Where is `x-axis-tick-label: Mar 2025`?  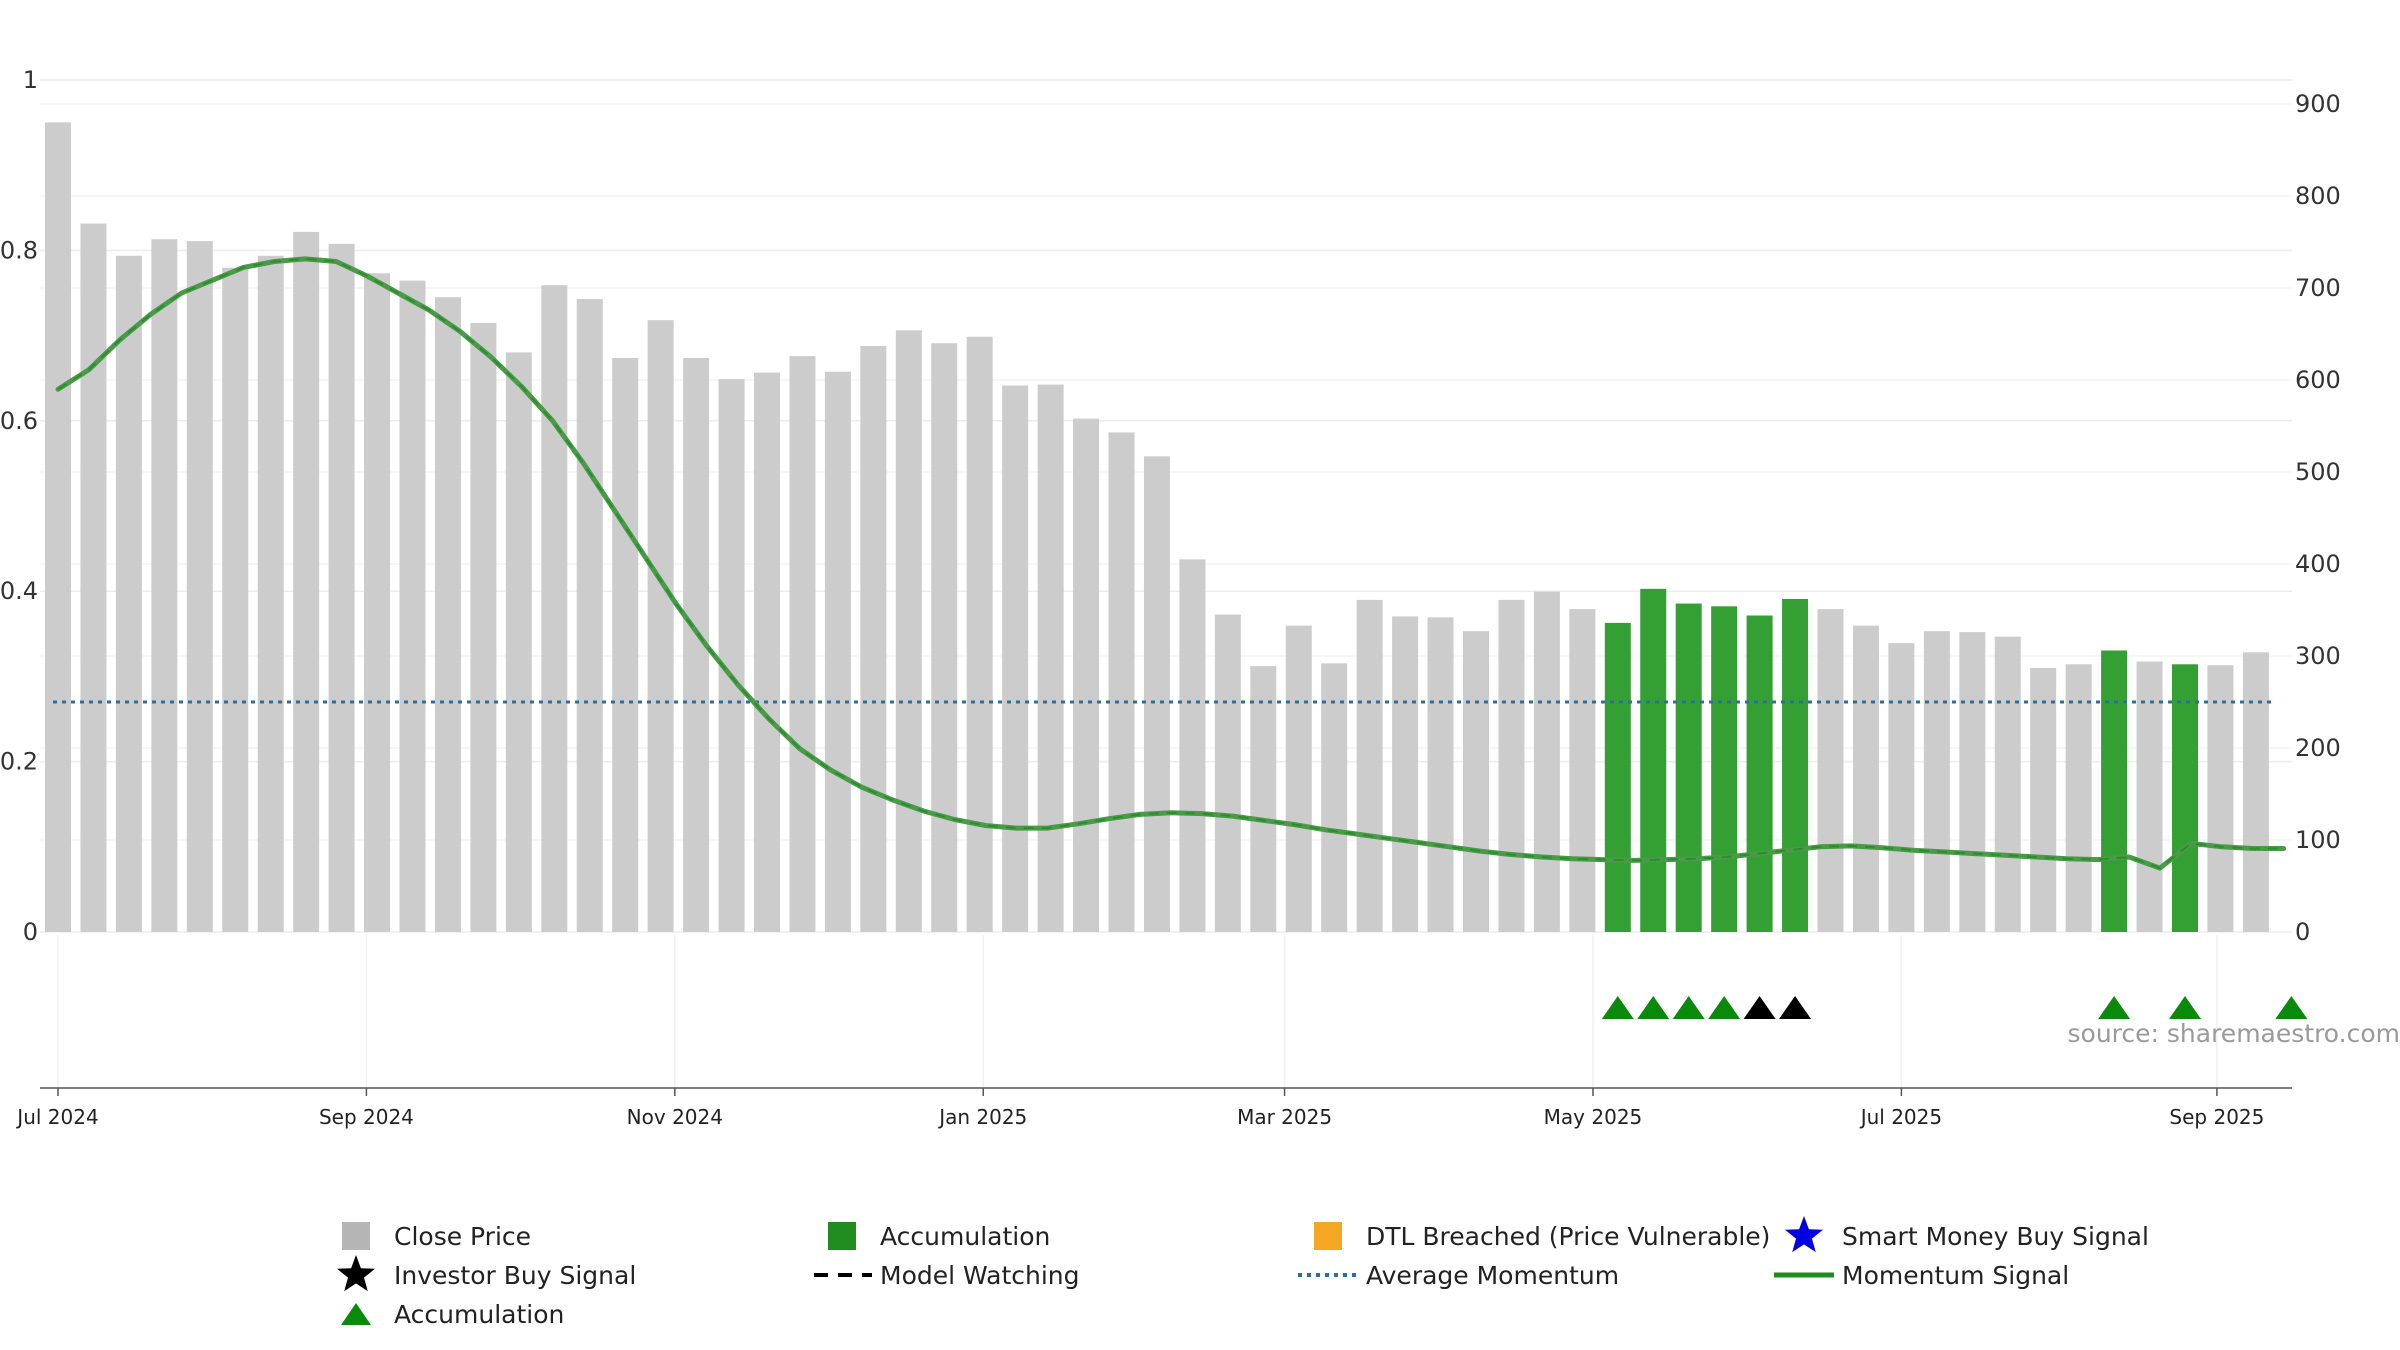 x-axis-tick-label: Mar 2025 is located at coordinates (1284, 1117).